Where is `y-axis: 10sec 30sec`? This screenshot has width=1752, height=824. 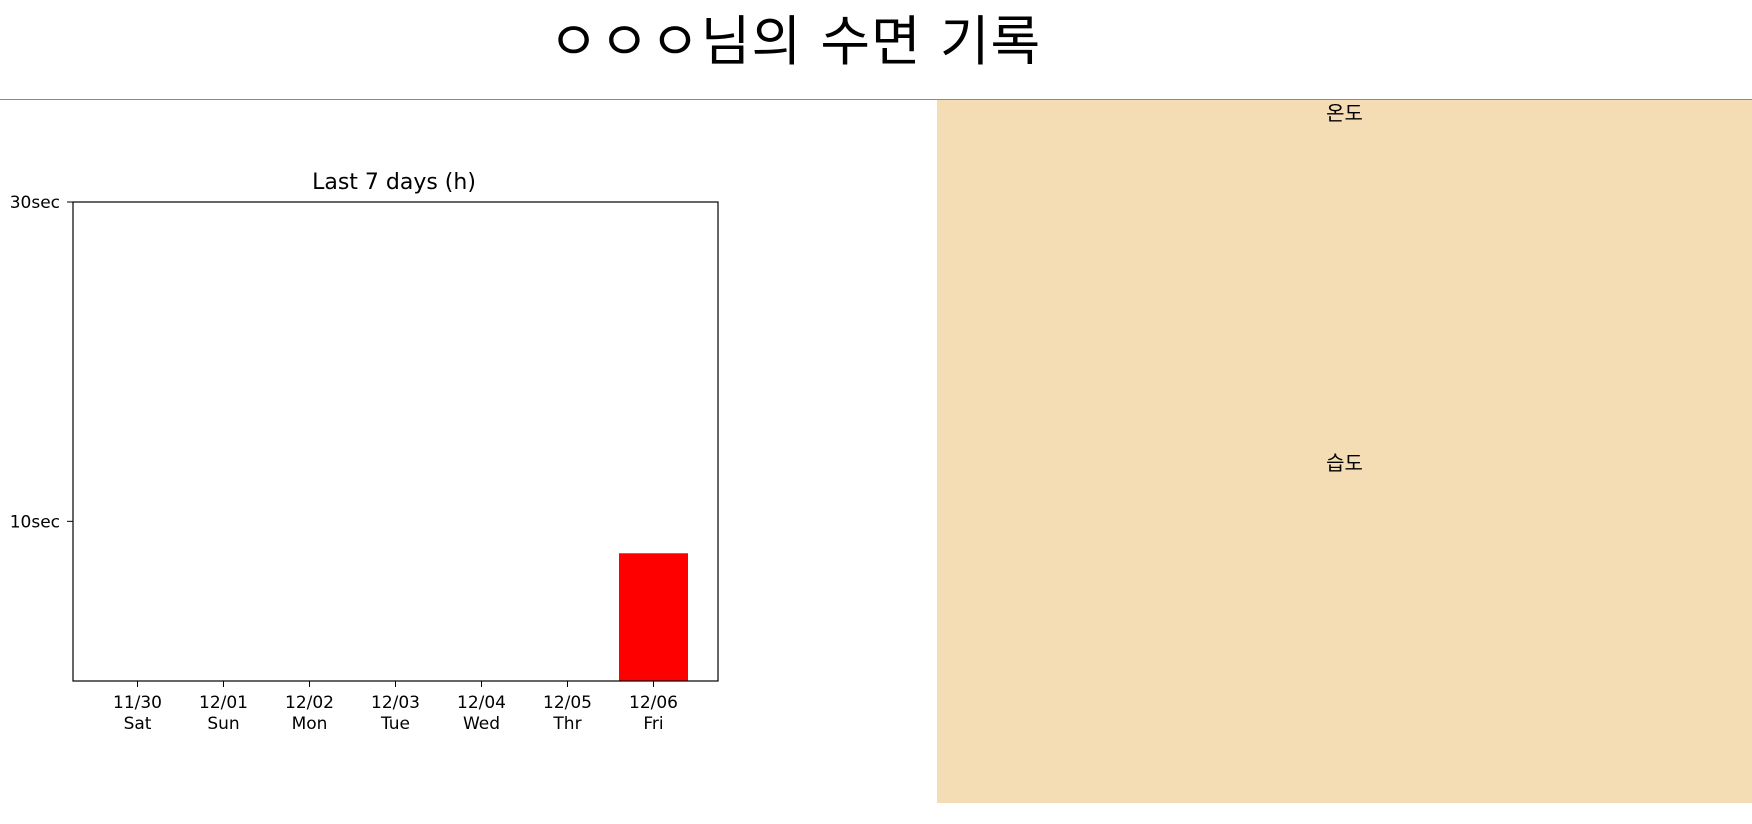
y-axis: 10sec 30sec is located at coordinates (41, 362).